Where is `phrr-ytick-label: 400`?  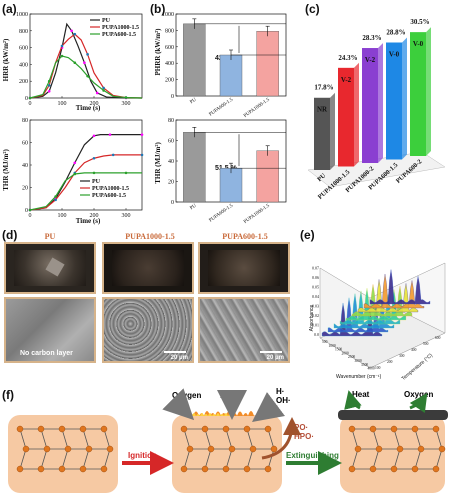
phrr-ytick-label: 400 is located at coordinates (169, 64).